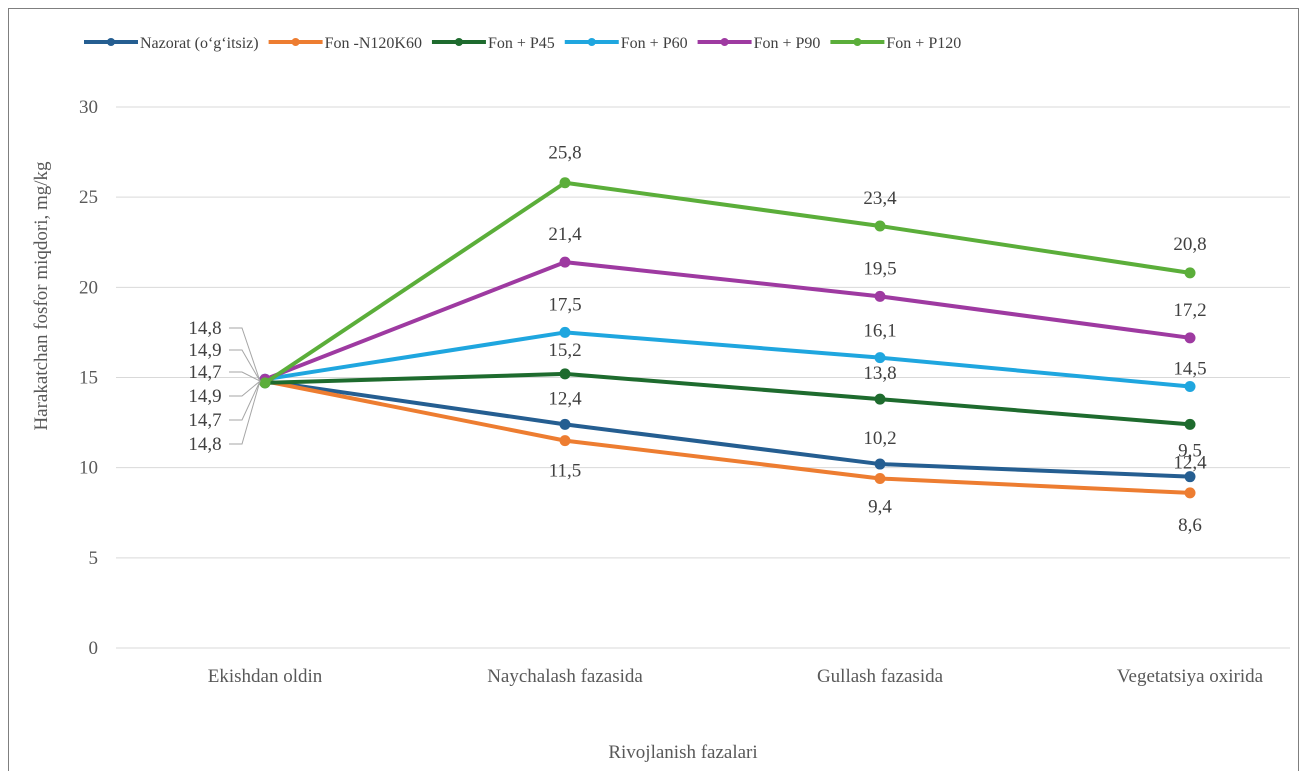  Describe the element at coordinates (565, 234) in the screenshot. I see `data-label-5-2: 21,4` at that location.